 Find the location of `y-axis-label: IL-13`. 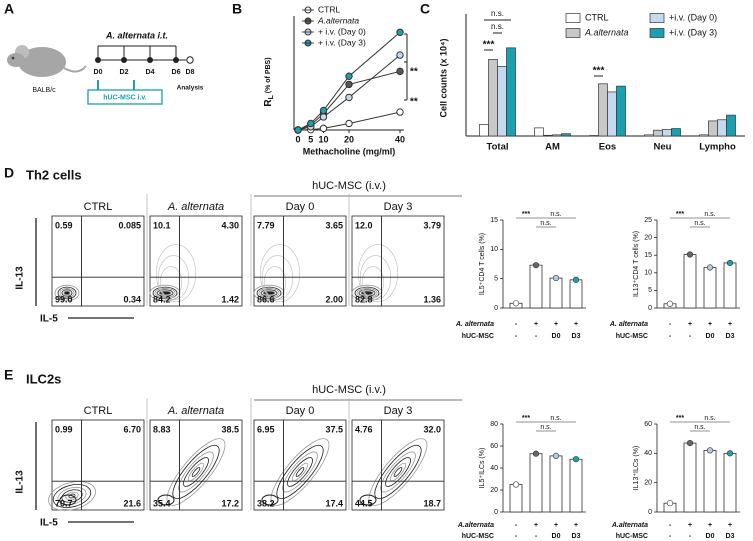

y-axis-label: IL-13 is located at coordinates (20, 482).